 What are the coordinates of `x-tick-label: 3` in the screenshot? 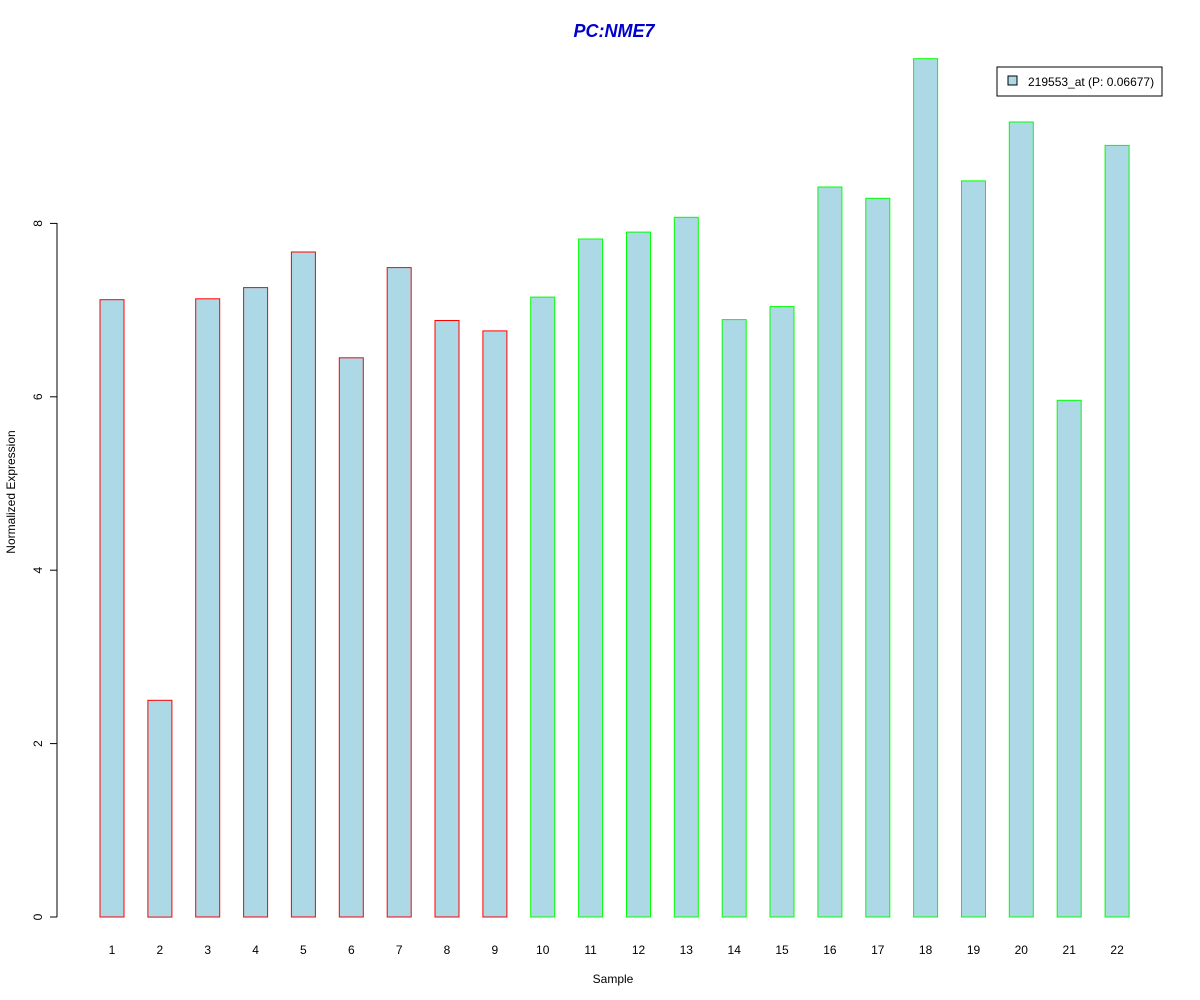 It's located at (207, 950).